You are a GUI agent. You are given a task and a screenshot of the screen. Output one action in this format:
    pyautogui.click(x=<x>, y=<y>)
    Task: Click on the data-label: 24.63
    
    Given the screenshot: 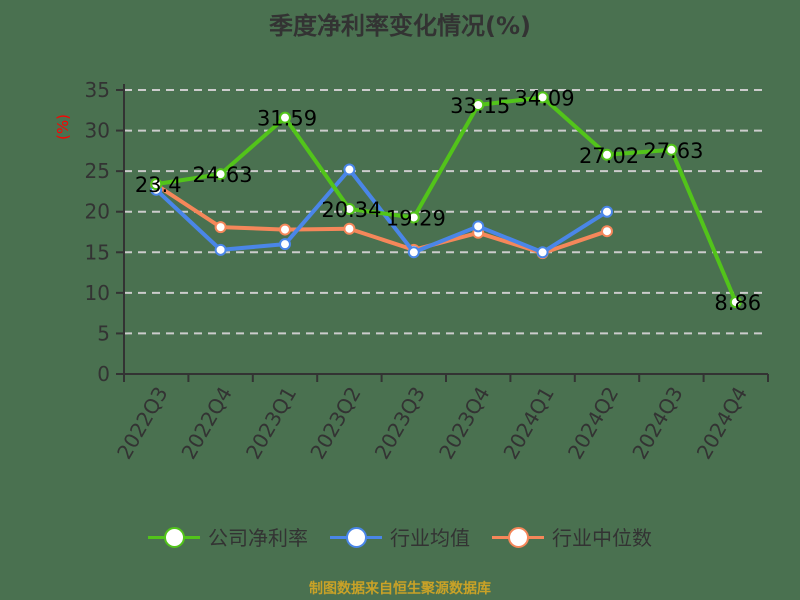 What is the action you would take?
    pyautogui.click(x=223, y=175)
    